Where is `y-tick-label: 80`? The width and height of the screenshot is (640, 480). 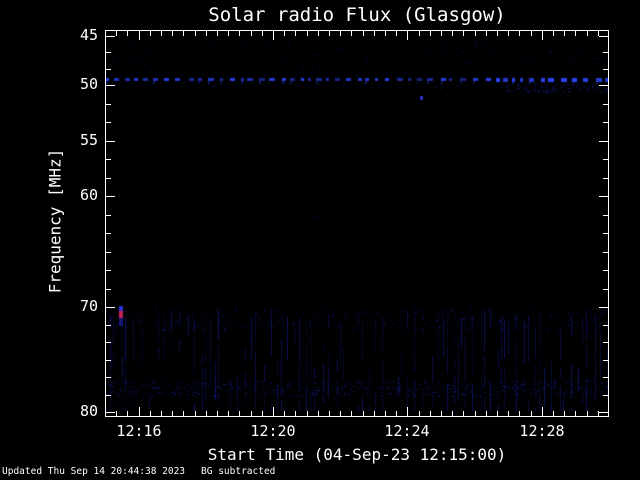
y-tick-label: 80 is located at coordinates (88, 411).